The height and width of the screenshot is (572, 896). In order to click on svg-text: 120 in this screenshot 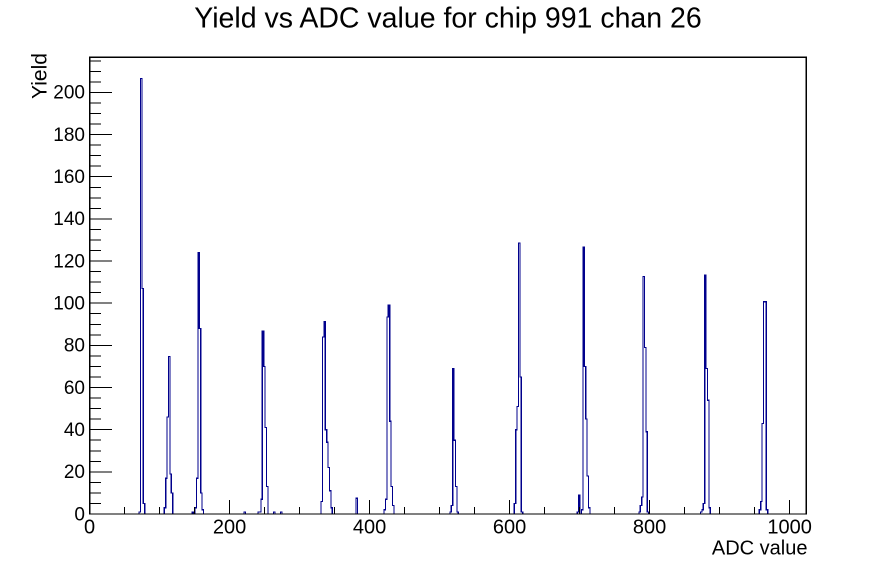, I will do `click(69, 261)`.